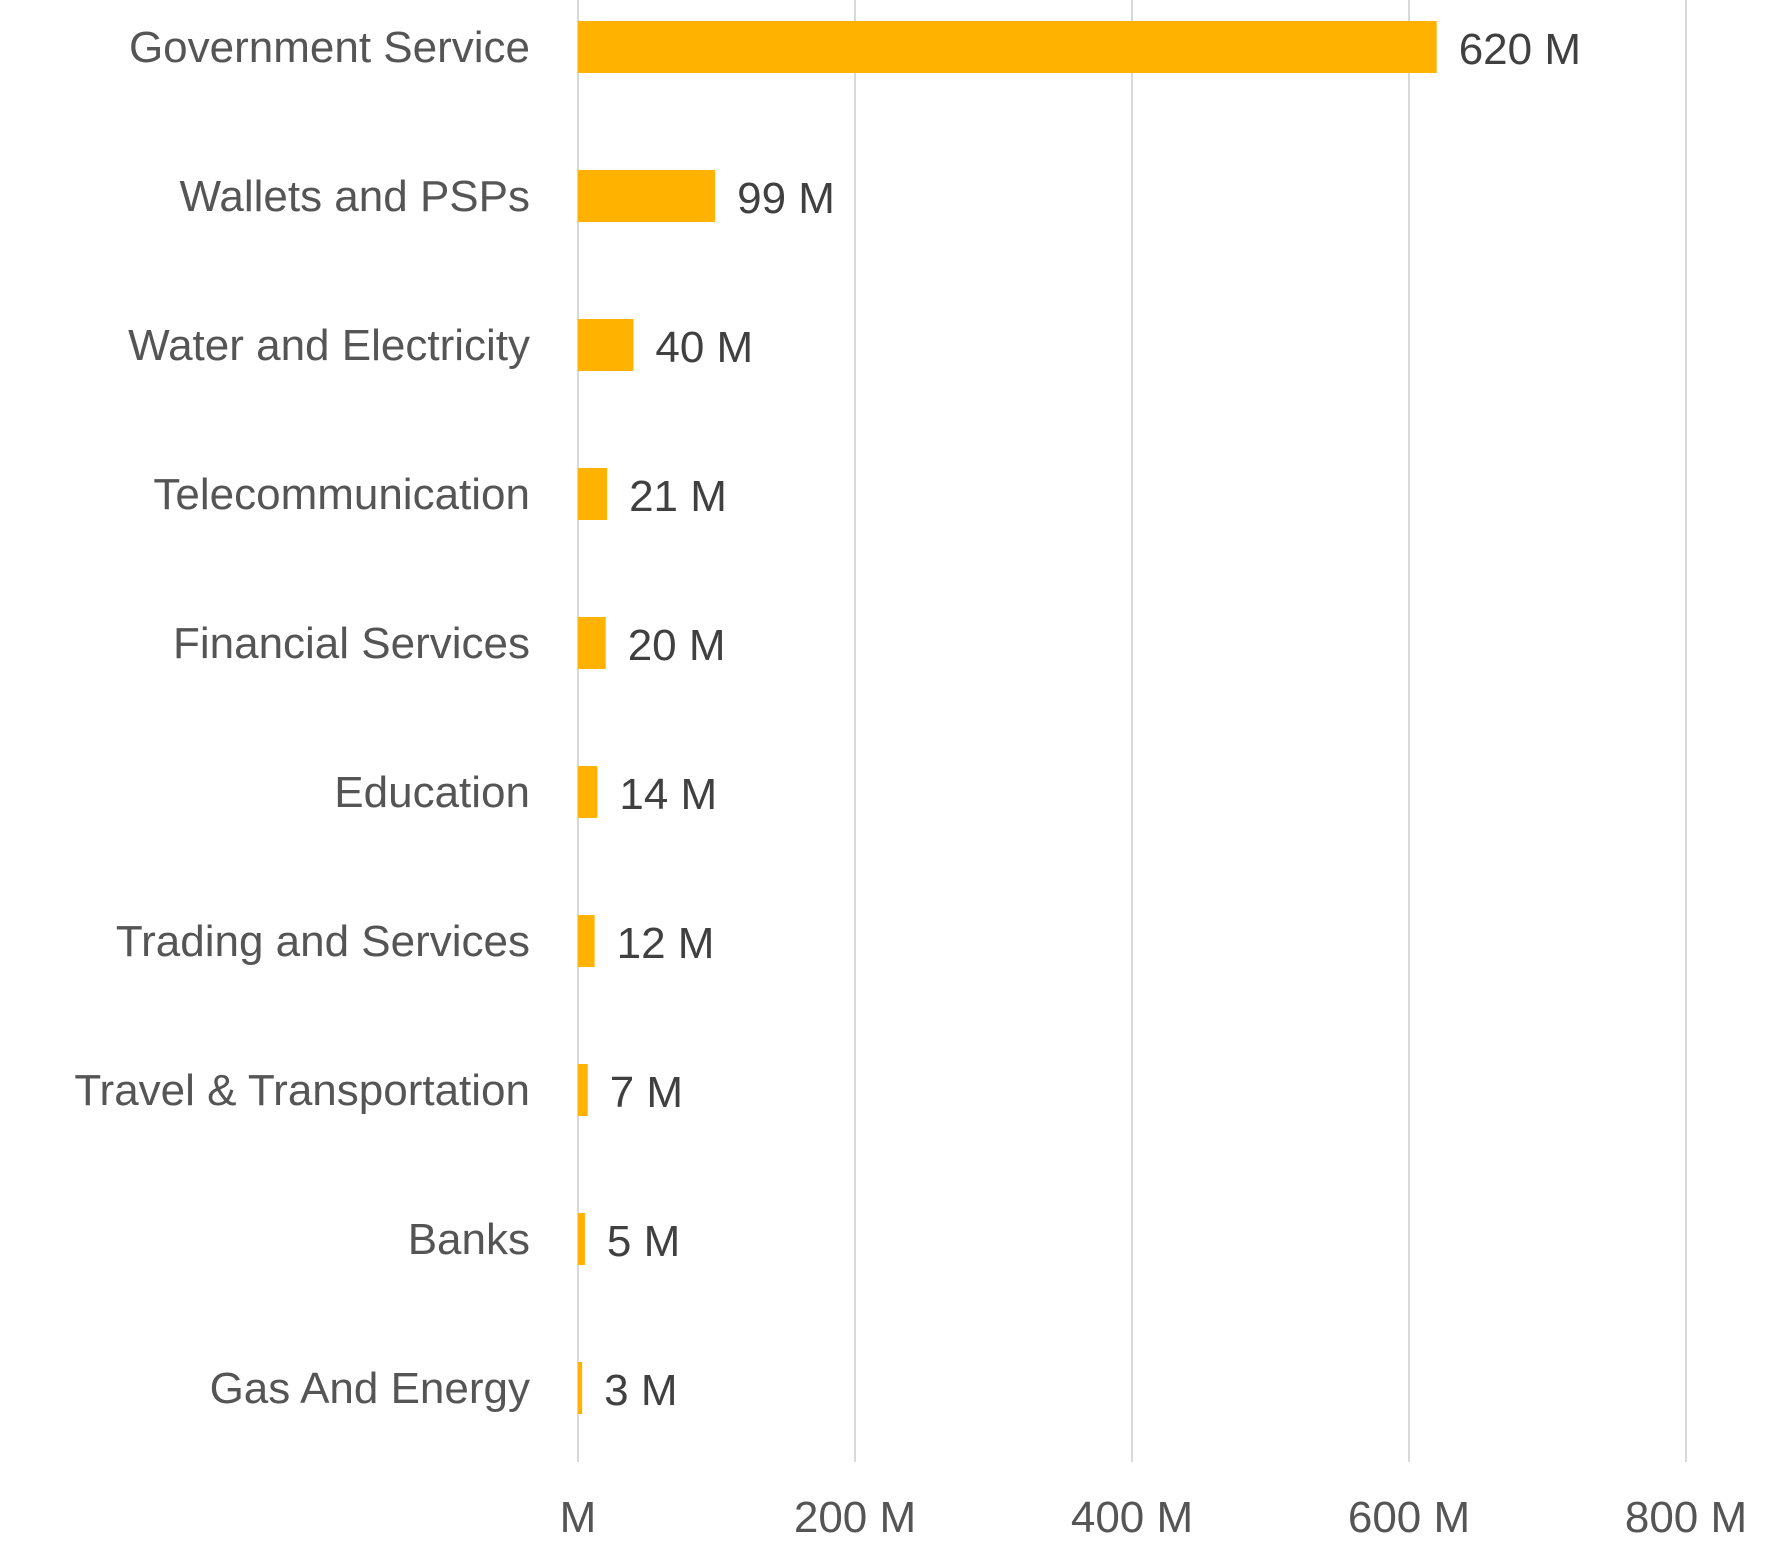  I want to click on value-label: 7 M, so click(646, 1092).